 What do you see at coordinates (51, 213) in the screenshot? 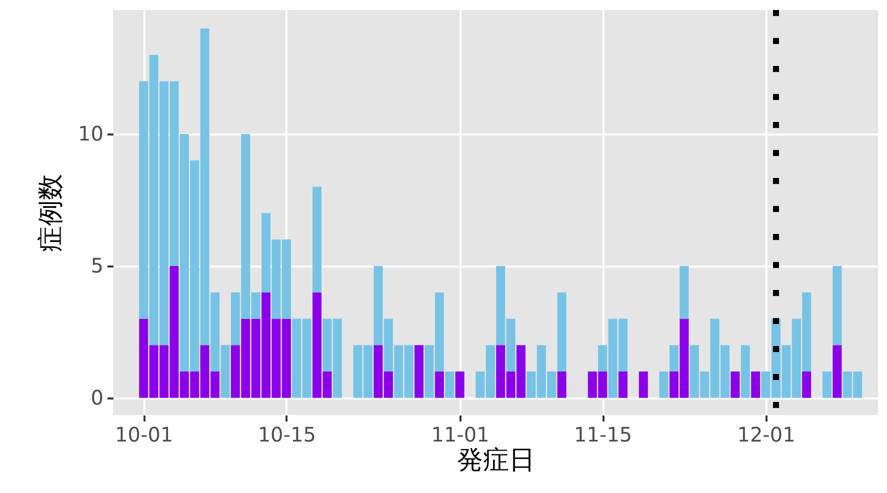
I see `y-axis-title: 症例数` at bounding box center [51, 213].